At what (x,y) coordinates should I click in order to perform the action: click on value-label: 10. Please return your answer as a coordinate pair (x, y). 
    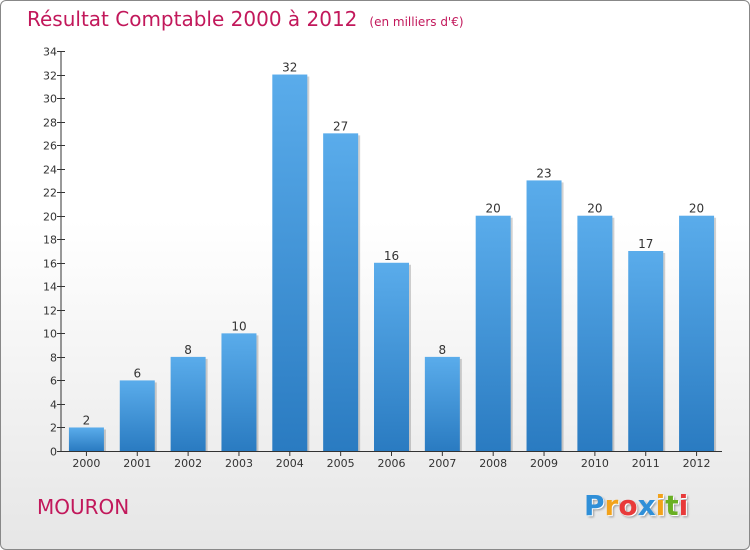
    Looking at the image, I should click on (238, 326).